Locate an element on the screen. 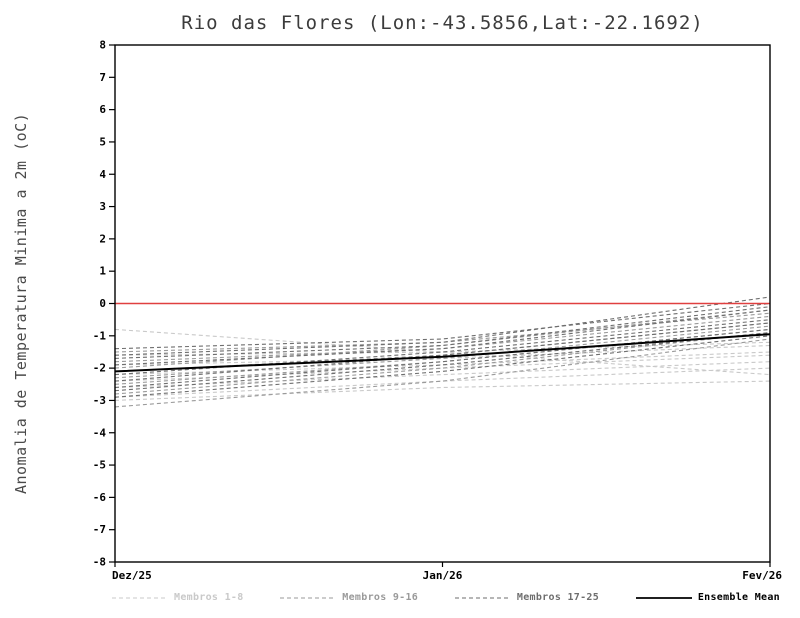 Image resolution: width=800 pixels, height=618 pixels. legend-item: Membros 17-25 is located at coordinates (527, 597).